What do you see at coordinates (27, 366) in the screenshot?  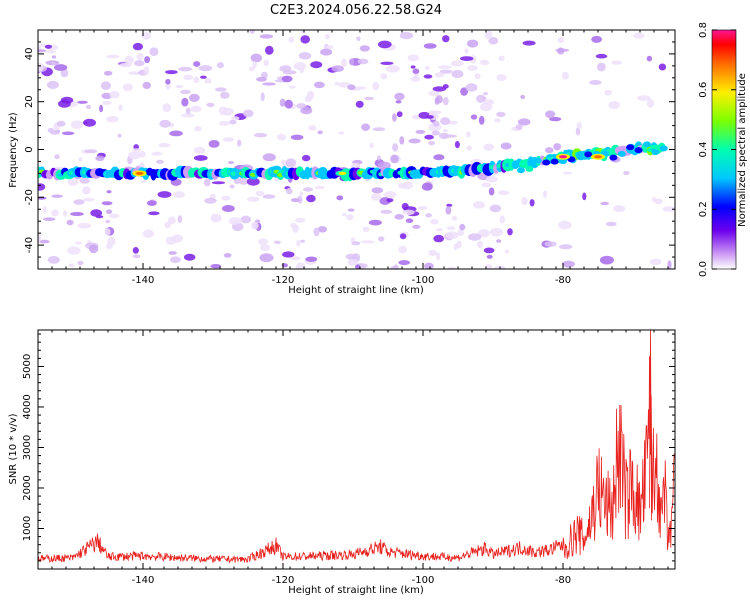 I see `y-tick-label: 5000` at bounding box center [27, 366].